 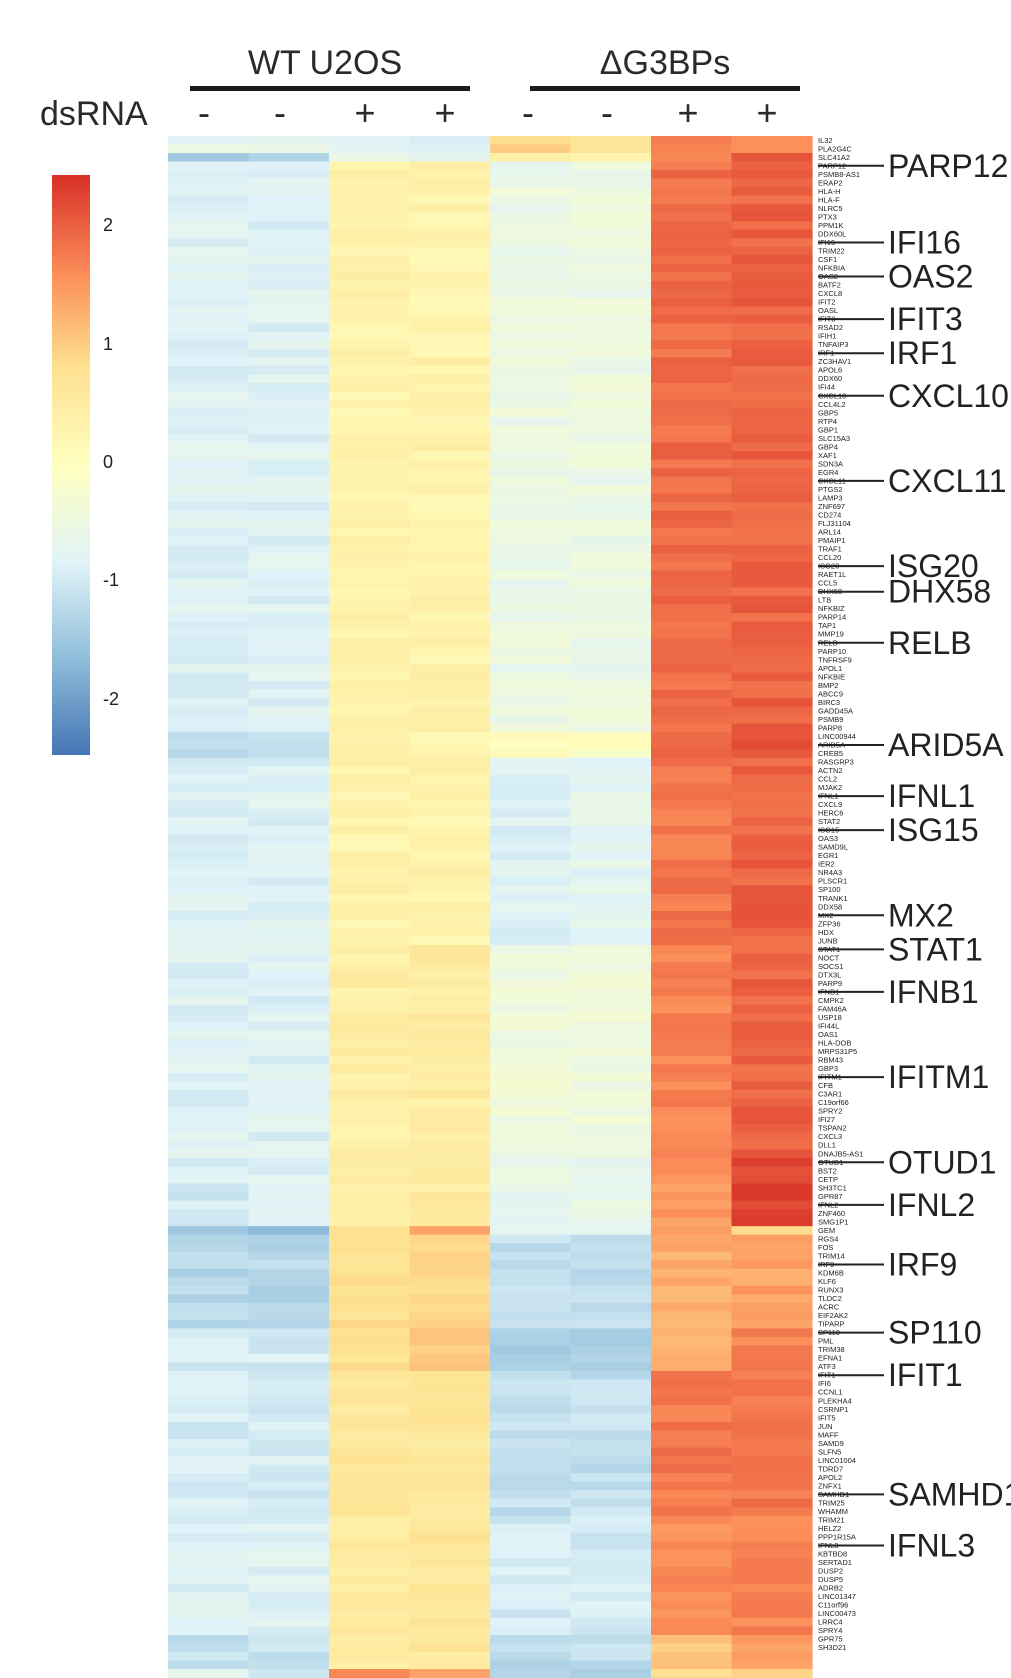 I want to click on colorbar-tick-label: -1, so click(x=111, y=580).